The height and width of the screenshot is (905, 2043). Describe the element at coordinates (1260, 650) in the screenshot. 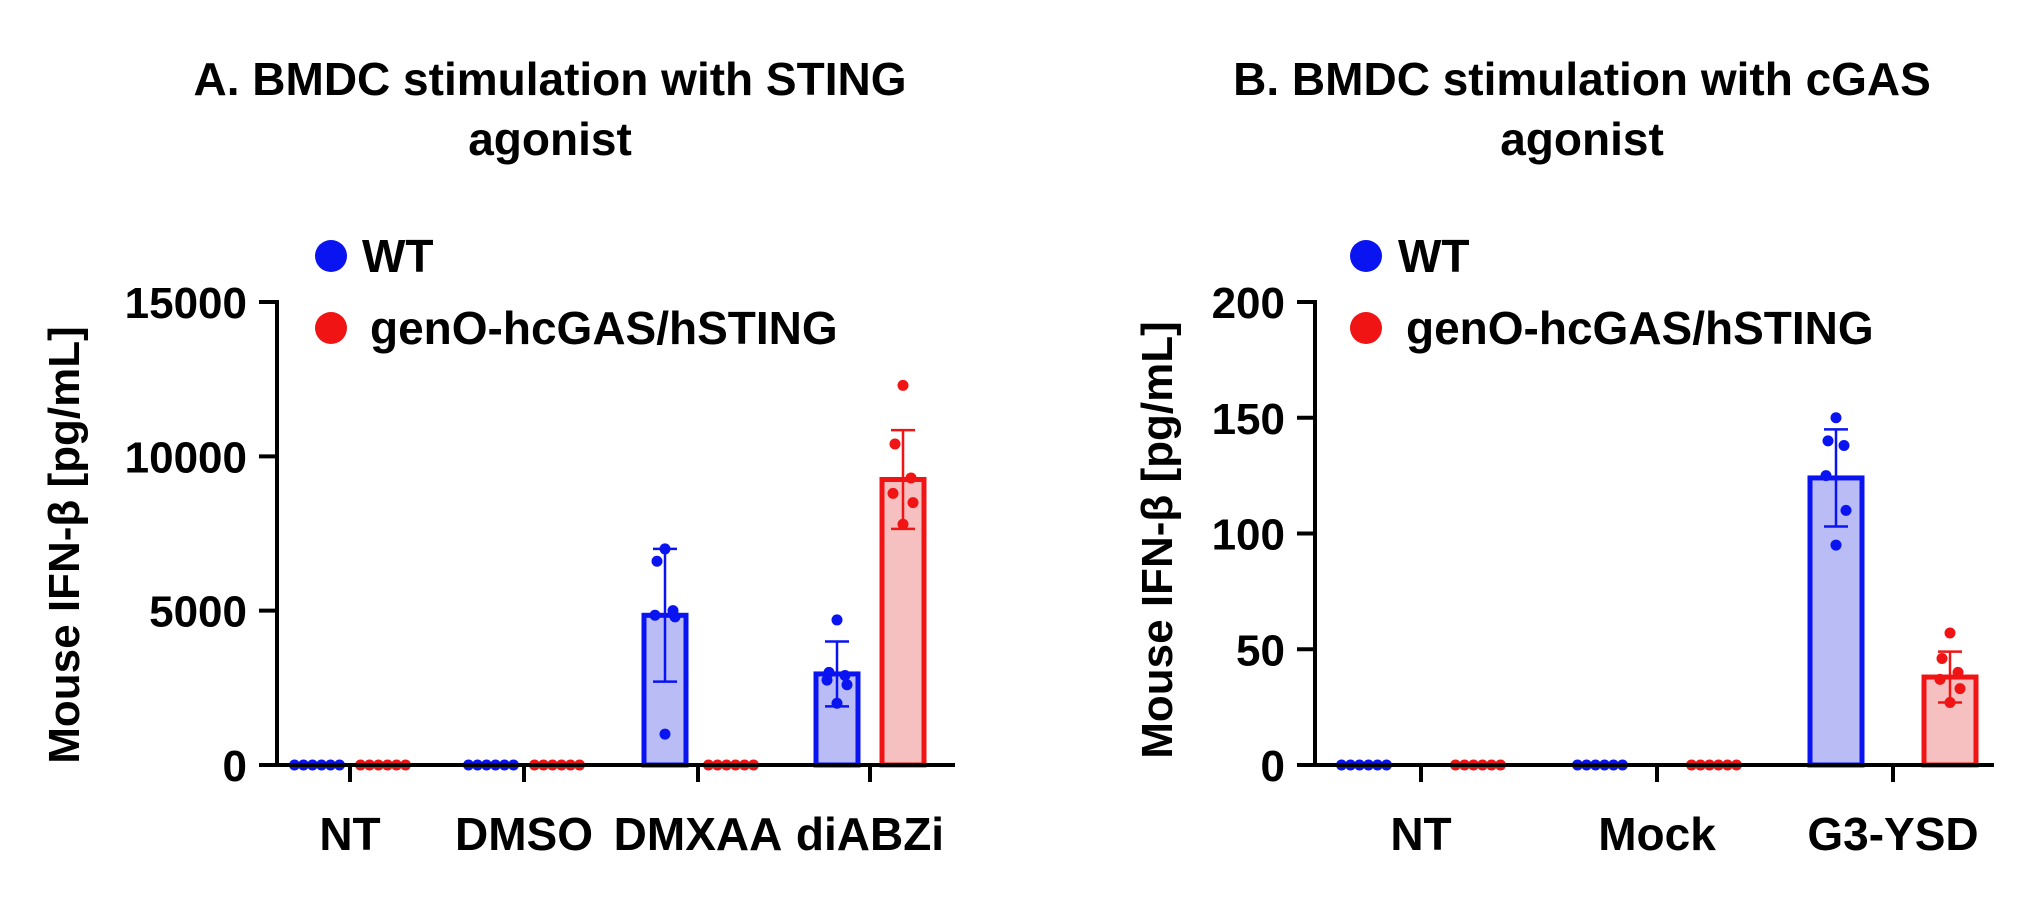

I see `panel-b-ytick-label-1: 50` at that location.